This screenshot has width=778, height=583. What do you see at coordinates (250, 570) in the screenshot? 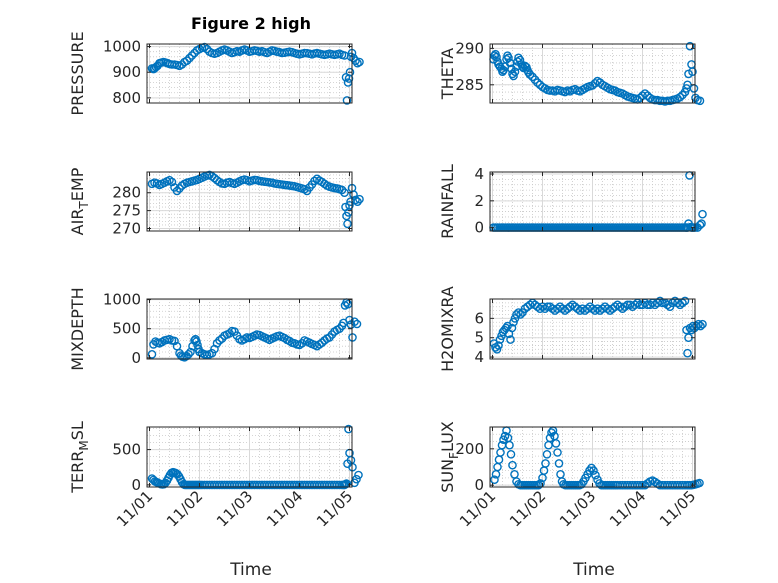
I see `x-axis-label-left: Time` at bounding box center [250, 570].